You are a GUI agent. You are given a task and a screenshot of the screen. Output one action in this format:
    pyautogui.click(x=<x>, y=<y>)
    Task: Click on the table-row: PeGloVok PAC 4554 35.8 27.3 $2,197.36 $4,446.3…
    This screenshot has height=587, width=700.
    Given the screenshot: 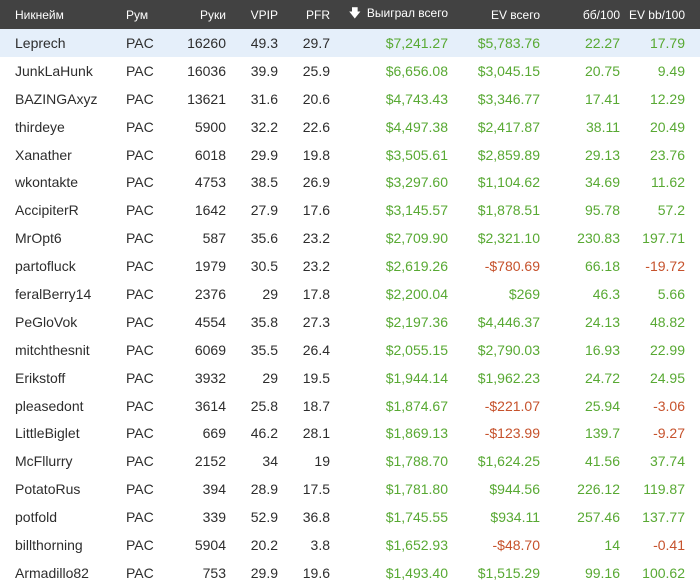 What is the action you would take?
    pyautogui.click(x=350, y=321)
    